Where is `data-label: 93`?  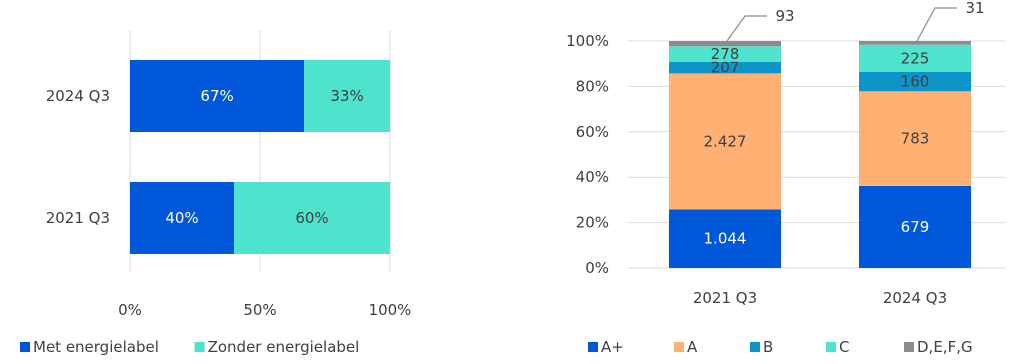
data-label: 93 is located at coordinates (784, 16).